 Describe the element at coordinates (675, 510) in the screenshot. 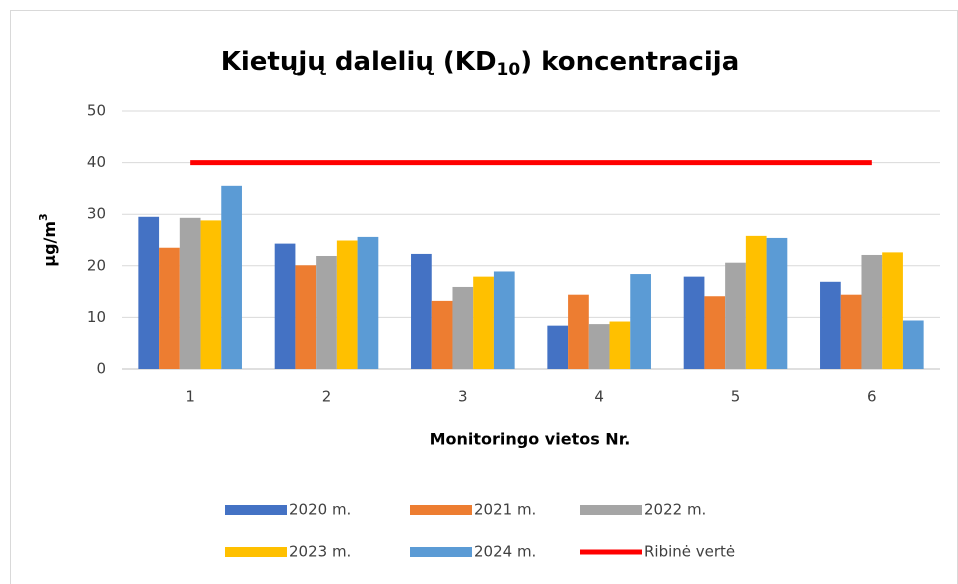

I see `legend-label: 2022 m.` at that location.